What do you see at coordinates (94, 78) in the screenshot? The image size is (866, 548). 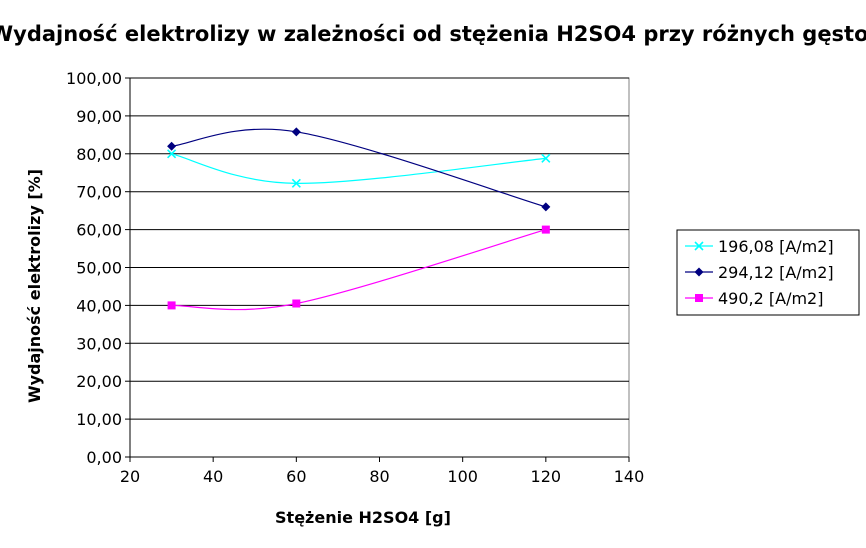 I see `y-tick-label: 100,00` at bounding box center [94, 78].